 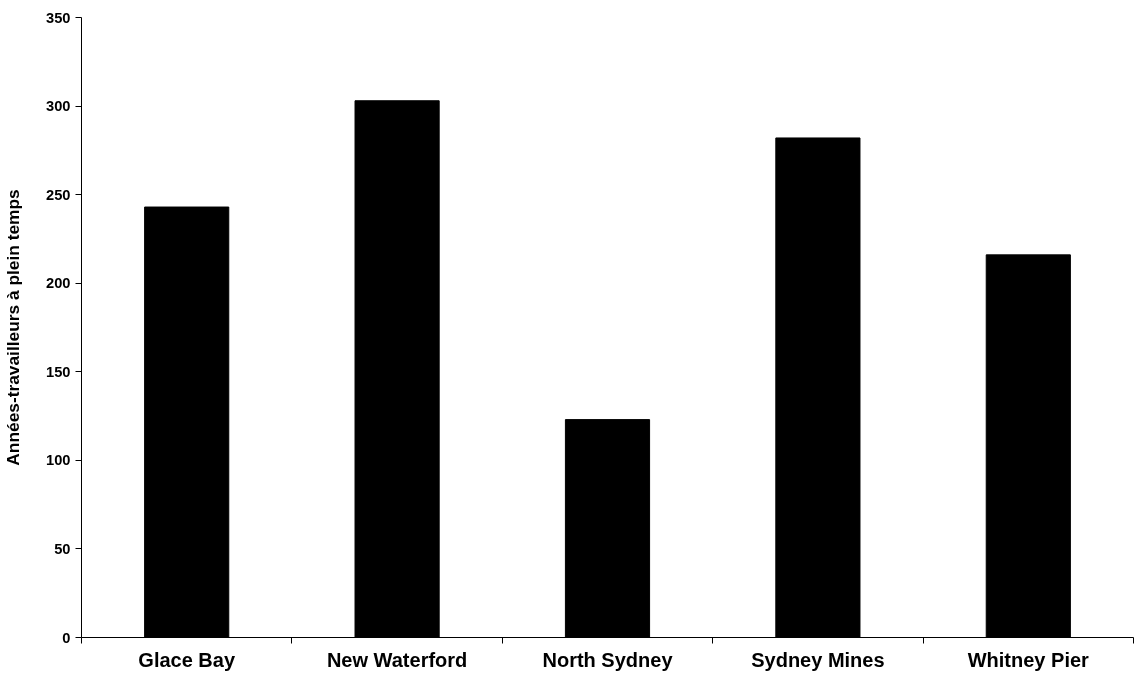 What do you see at coordinates (58, 194) in the screenshot?
I see `y-tick-label: 250` at bounding box center [58, 194].